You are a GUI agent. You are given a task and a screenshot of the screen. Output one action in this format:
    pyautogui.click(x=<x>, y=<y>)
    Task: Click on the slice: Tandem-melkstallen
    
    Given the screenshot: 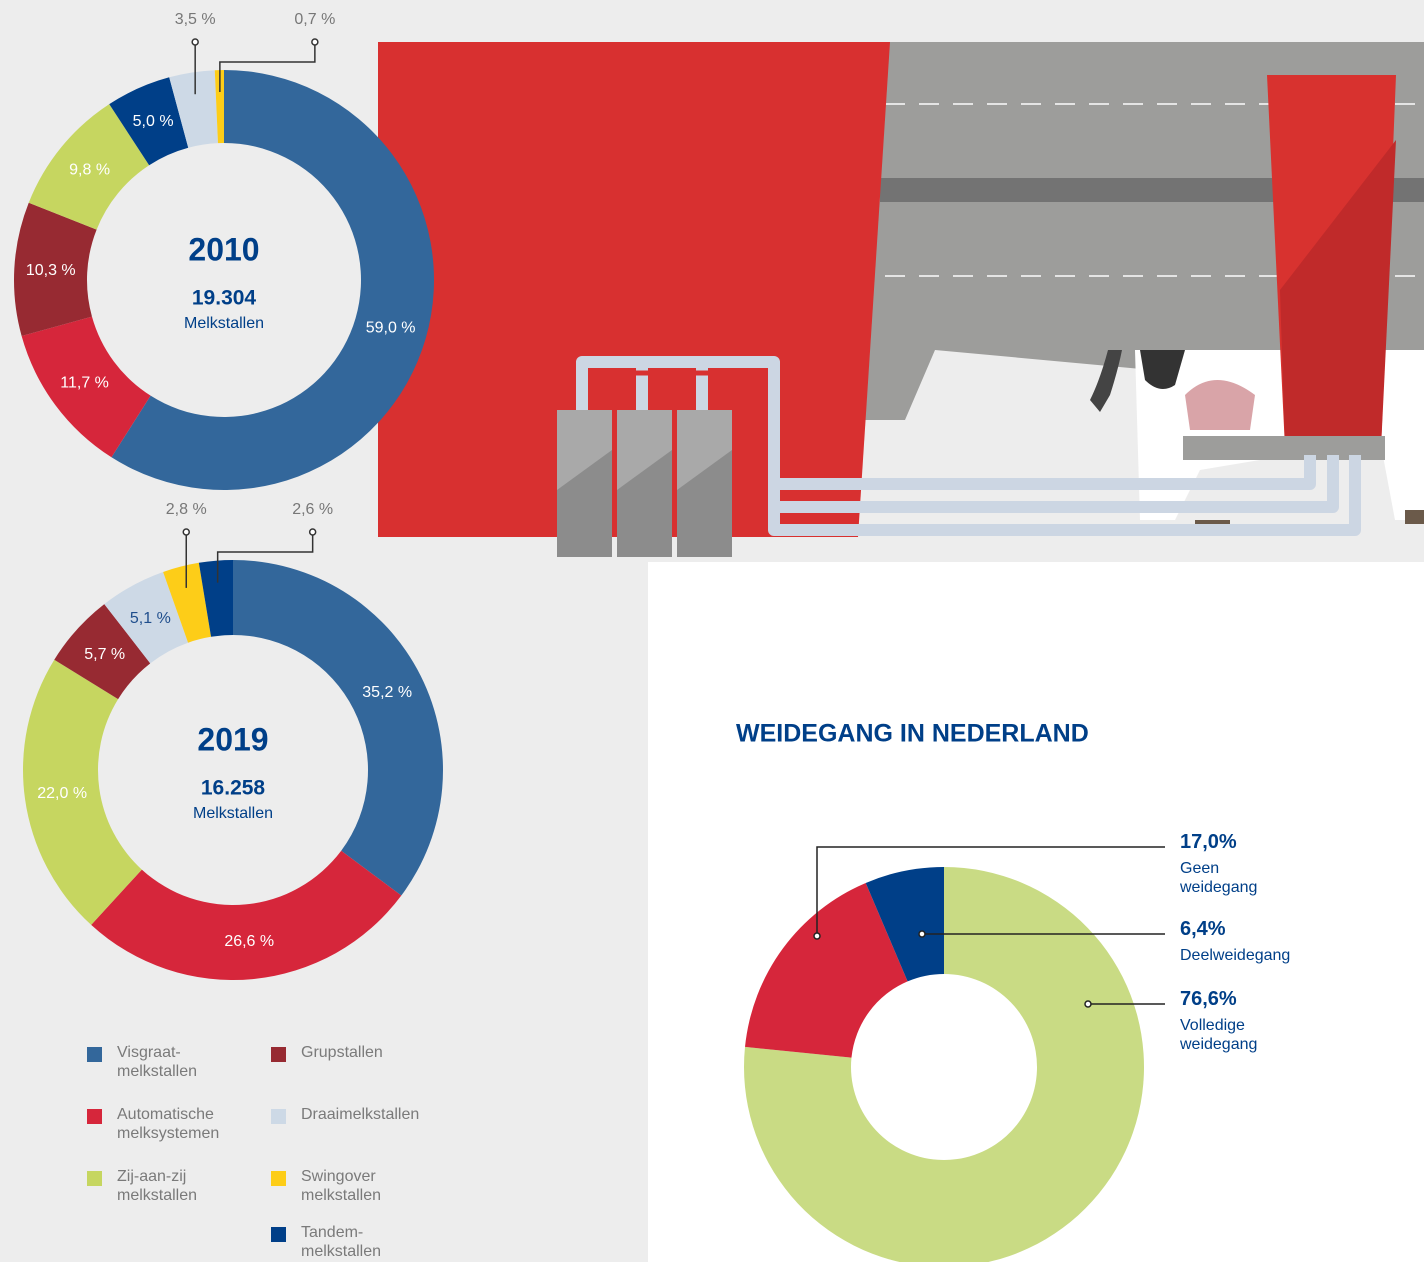 What is the action you would take?
    pyautogui.click(x=149, y=121)
    